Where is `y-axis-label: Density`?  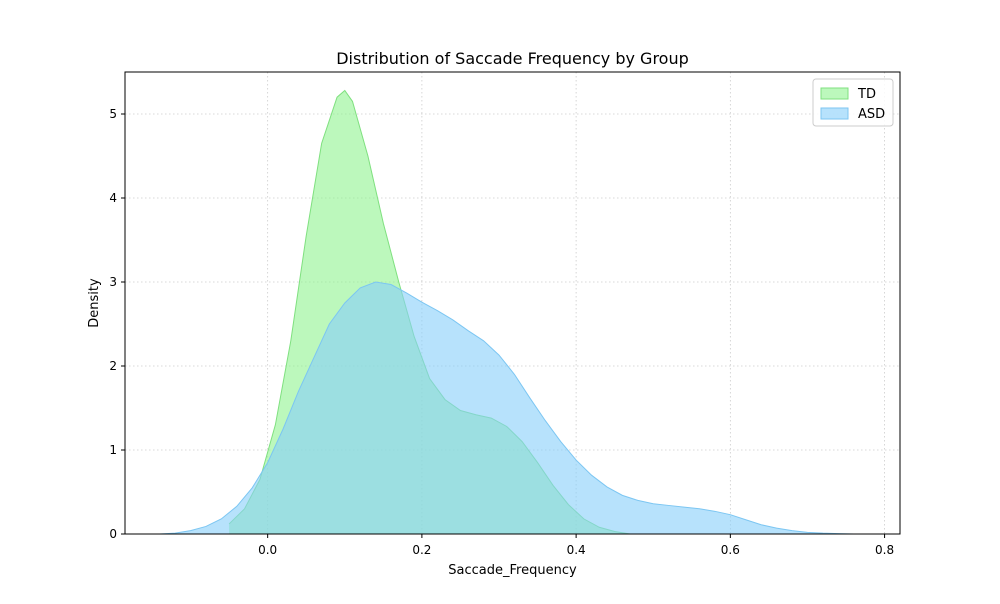 y-axis-label: Density is located at coordinates (94, 303).